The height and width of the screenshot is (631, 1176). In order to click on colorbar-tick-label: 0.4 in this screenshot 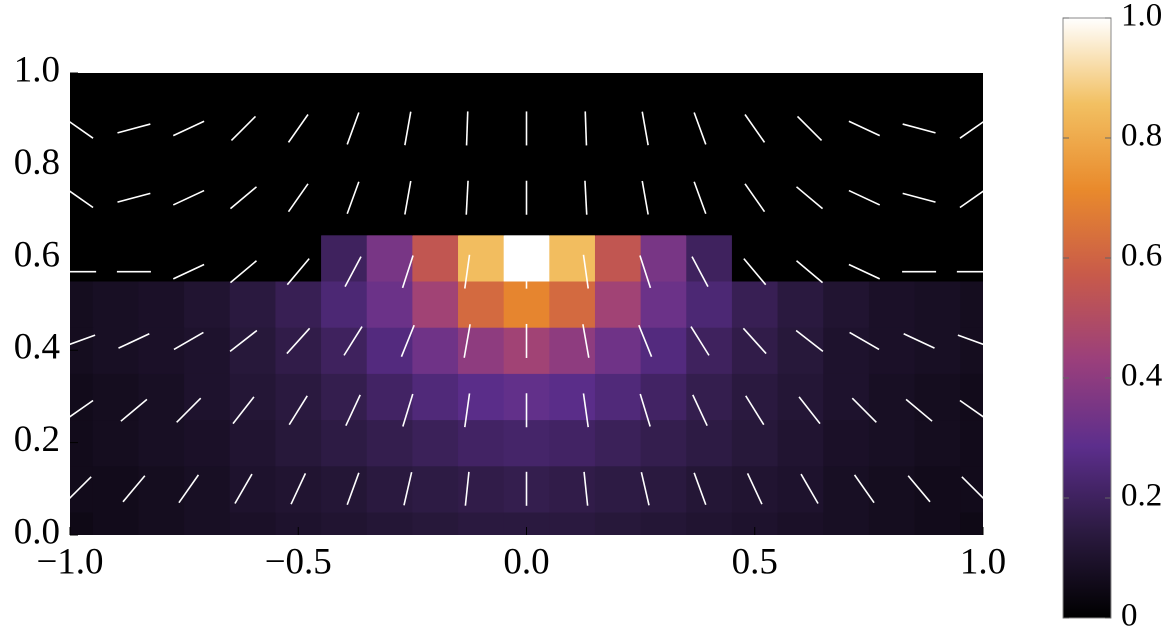, I will do `click(1141, 376)`.